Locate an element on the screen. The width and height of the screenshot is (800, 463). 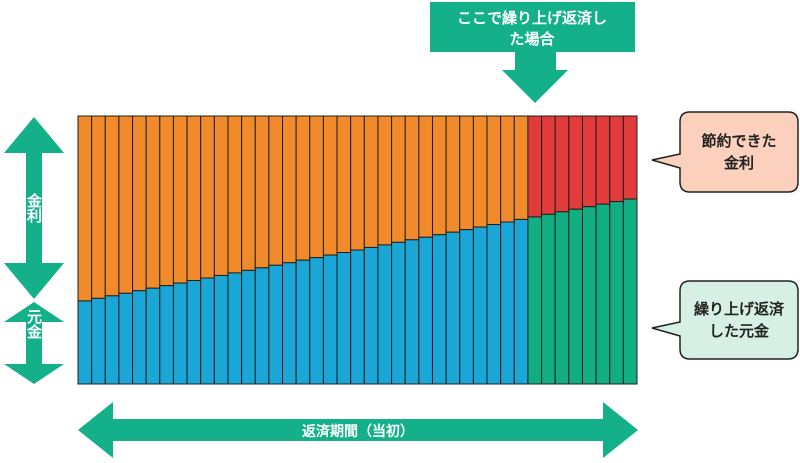
callout-saved-interest: 節約できた 金利 is located at coordinates (725, 152).